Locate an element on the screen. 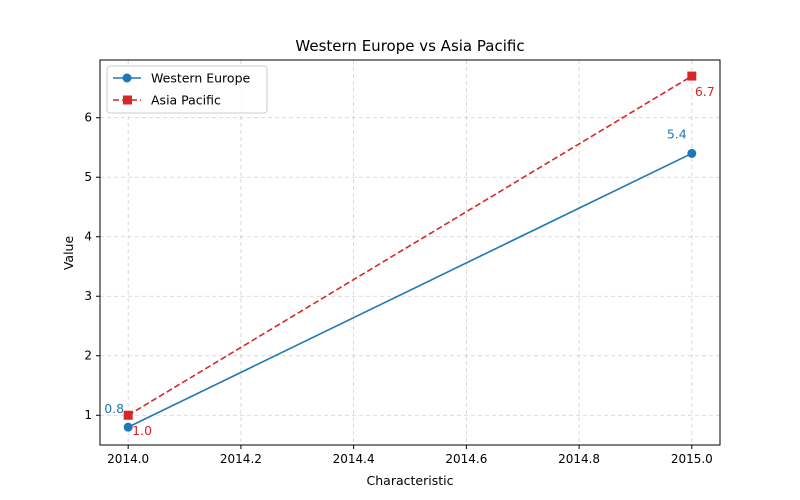 Image resolution: width=800 pixels, height=500 pixels. x-tick-label: 2014.2 is located at coordinates (241, 459).